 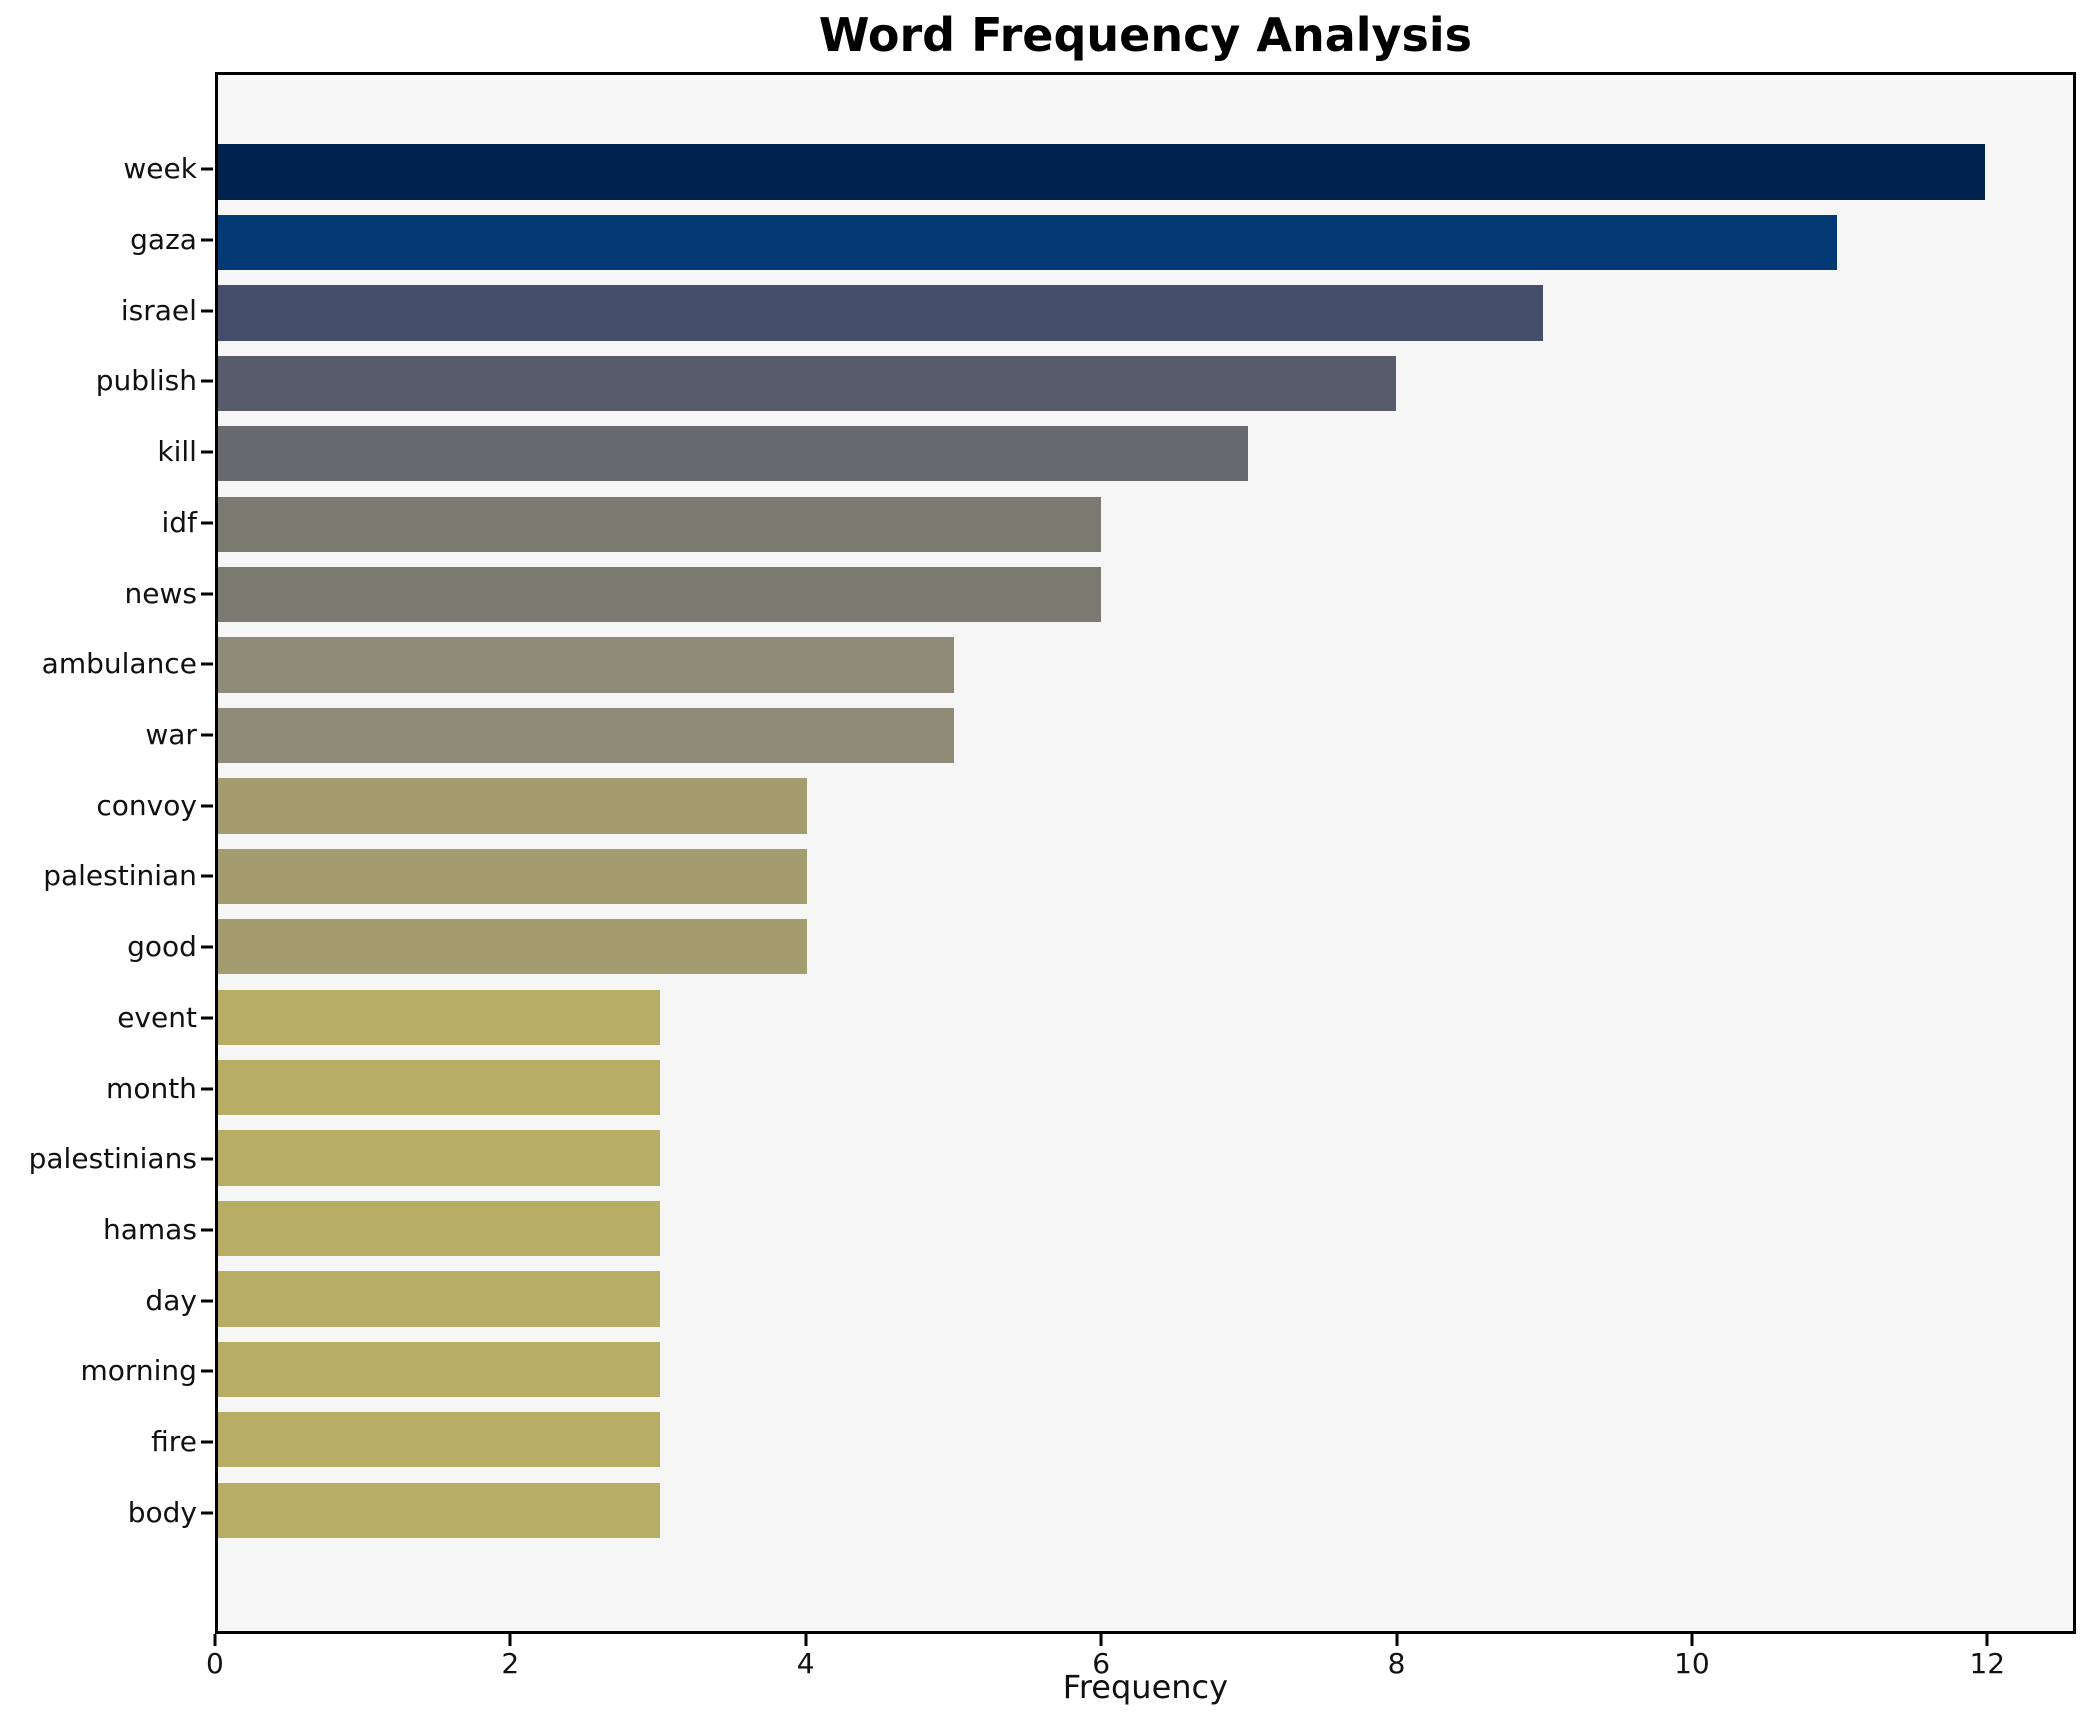 What do you see at coordinates (206, 806) in the screenshot?
I see `y-tick-mark-convoy` at bounding box center [206, 806].